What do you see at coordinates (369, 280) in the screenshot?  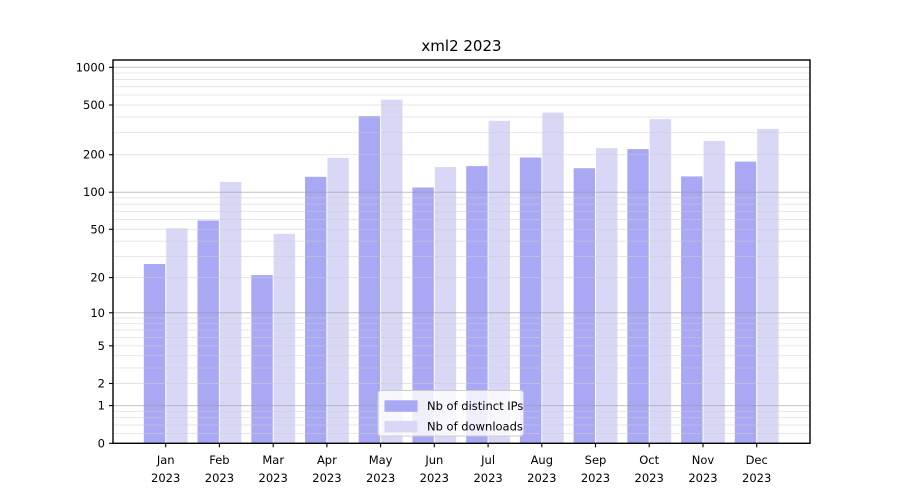 I see `bar-may-distinct-ips` at bounding box center [369, 280].